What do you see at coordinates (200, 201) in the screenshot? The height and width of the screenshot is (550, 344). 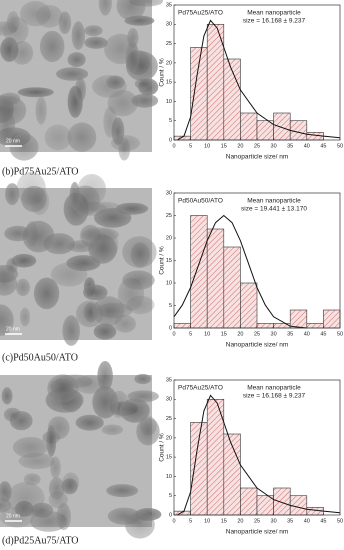 I see `chart-title: Pd50Au50/ATO` at bounding box center [200, 201].